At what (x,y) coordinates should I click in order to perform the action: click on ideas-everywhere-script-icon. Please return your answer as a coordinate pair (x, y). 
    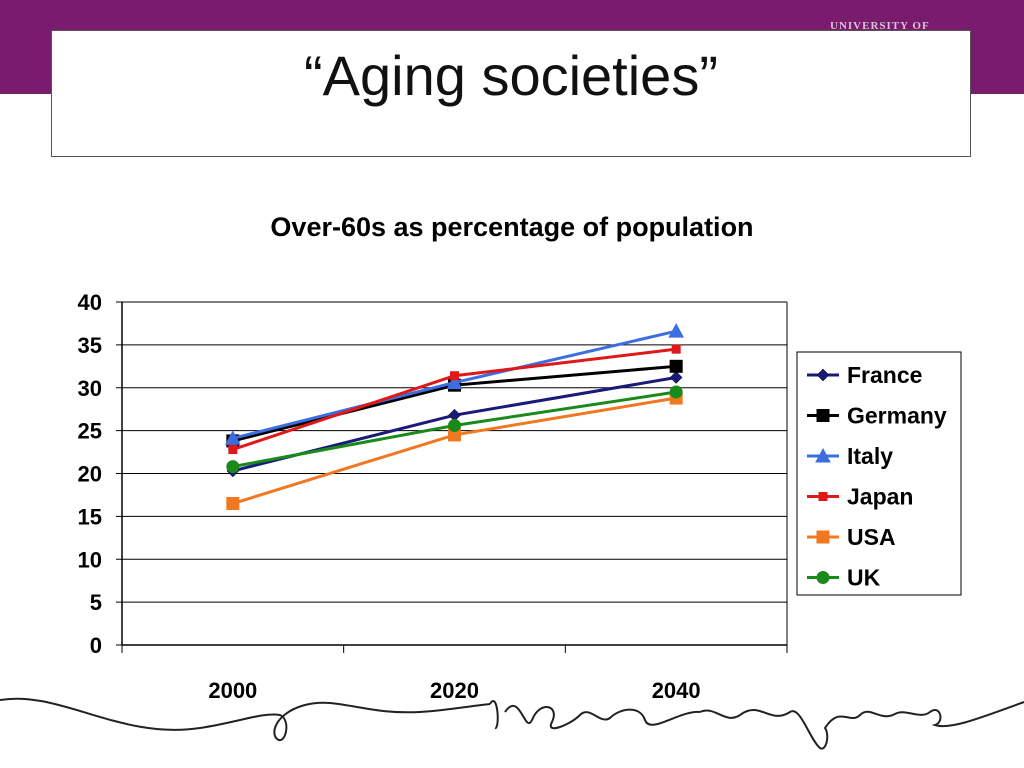
    Looking at the image, I should click on (512, 723).